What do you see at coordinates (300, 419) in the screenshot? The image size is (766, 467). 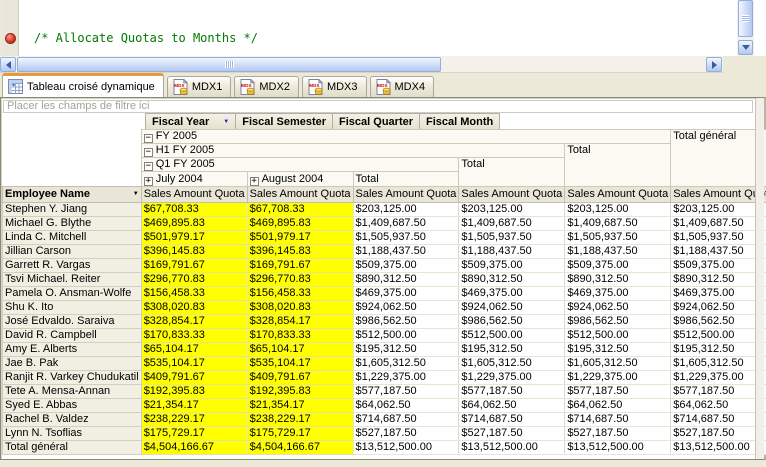 I see `value-cell: $238,229.17` at bounding box center [300, 419].